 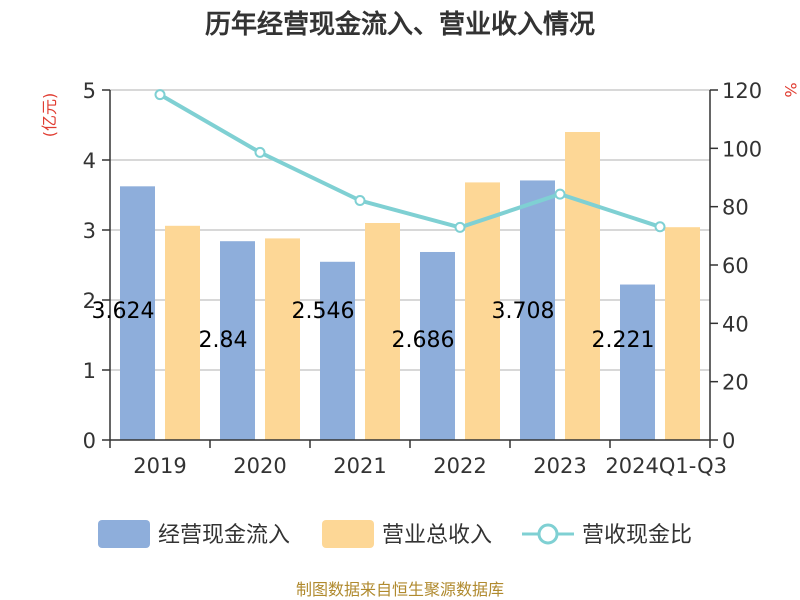 I want to click on legend-item-total-revenue: 营业总收入, so click(x=407, y=534).